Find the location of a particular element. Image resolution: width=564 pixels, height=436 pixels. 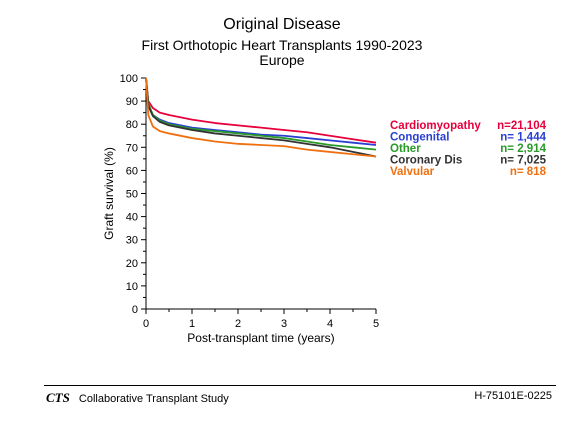

legend-count: n= 818 is located at coordinates (528, 172).